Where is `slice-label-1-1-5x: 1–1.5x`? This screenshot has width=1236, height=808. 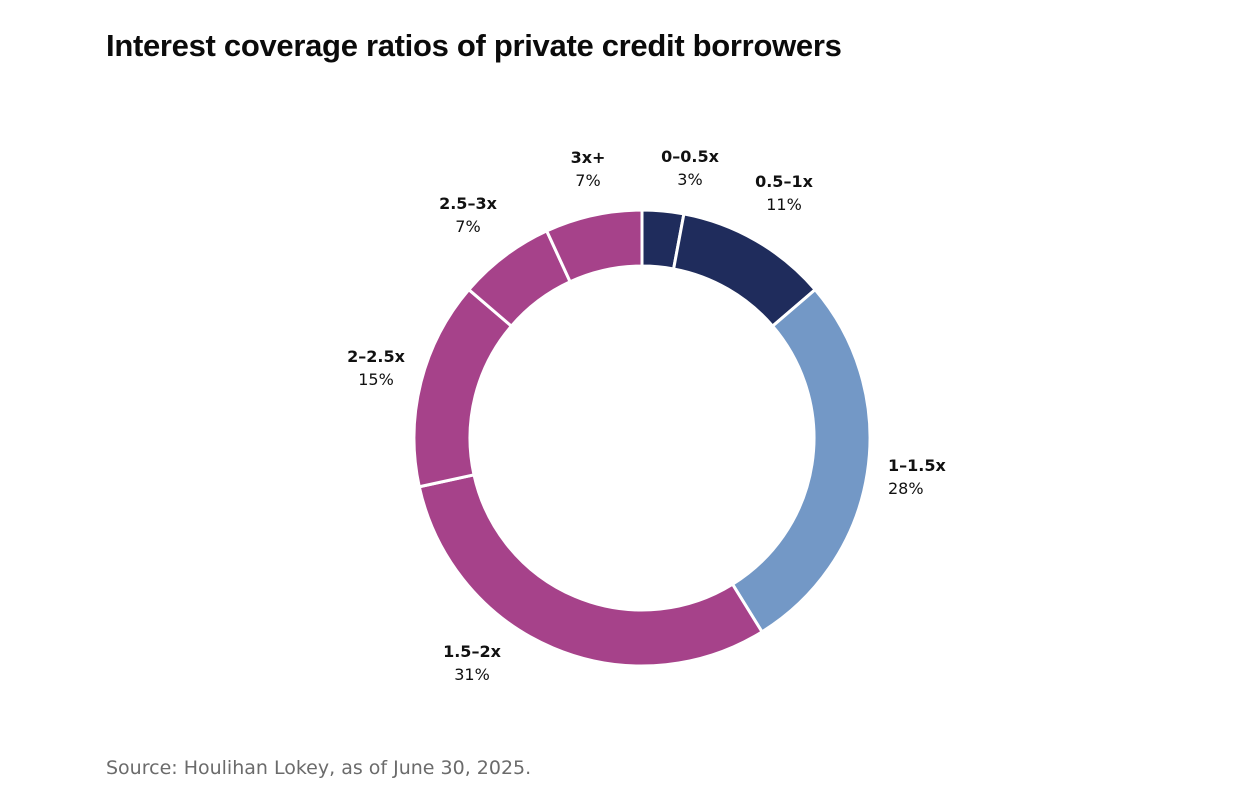
slice-label-1-1-5x: 1–1.5x is located at coordinates (917, 465).